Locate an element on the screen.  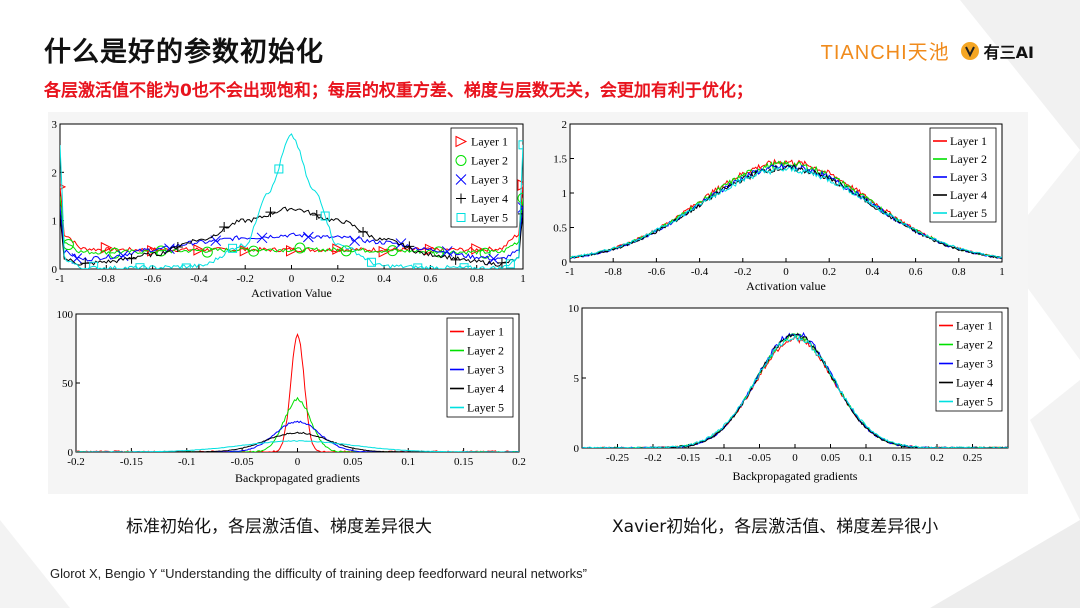
x-tick-label: 0.8 is located at coordinates (959, 272).